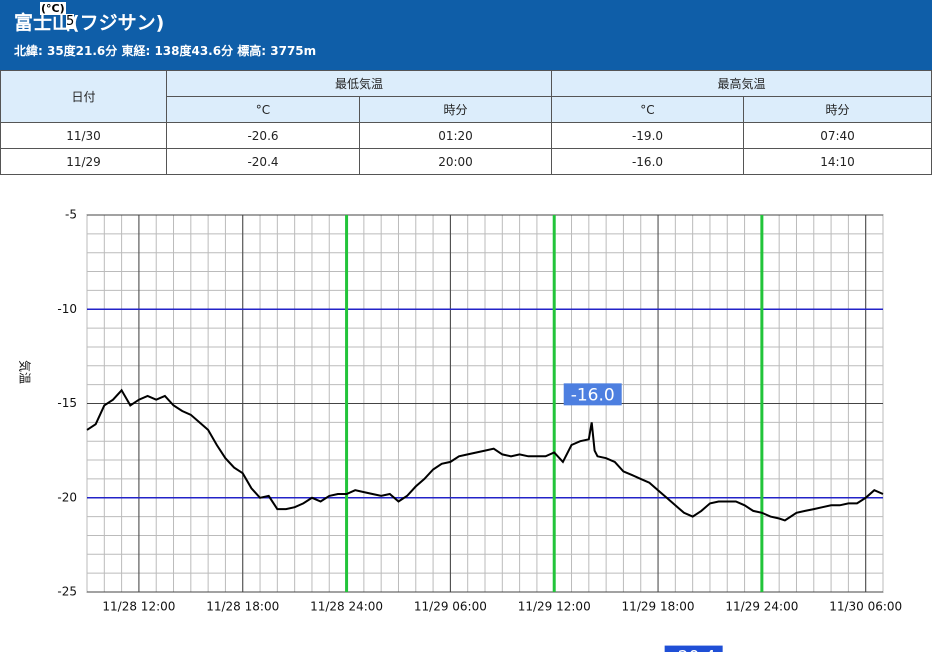 The height and width of the screenshot is (652, 932). I want to click on x-tick-label: 11/29 24:00, so click(761, 607).